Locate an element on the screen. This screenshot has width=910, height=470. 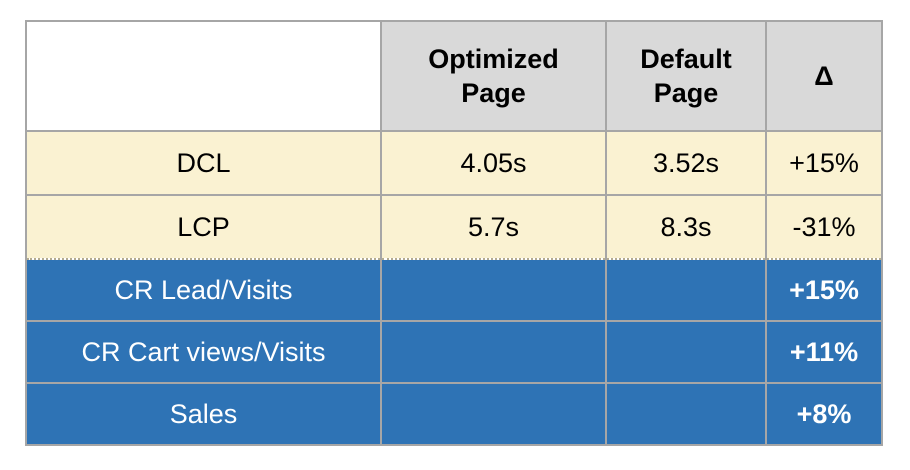
table-row-lcp: LCP 5.7s 8.3s -31% is located at coordinates (454, 227).